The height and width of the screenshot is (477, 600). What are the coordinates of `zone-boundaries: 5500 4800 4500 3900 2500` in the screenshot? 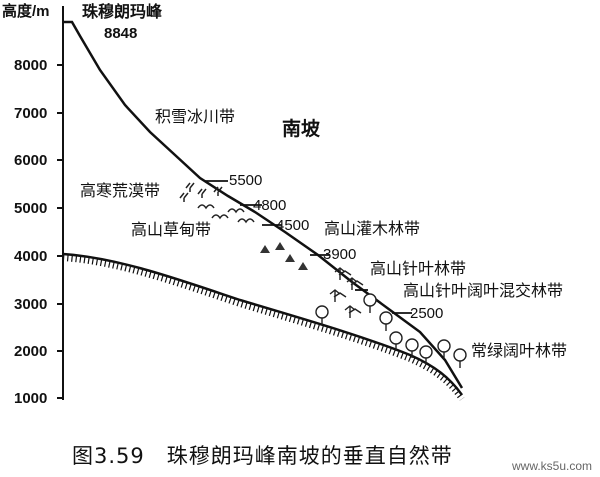 It's located at (323, 247).